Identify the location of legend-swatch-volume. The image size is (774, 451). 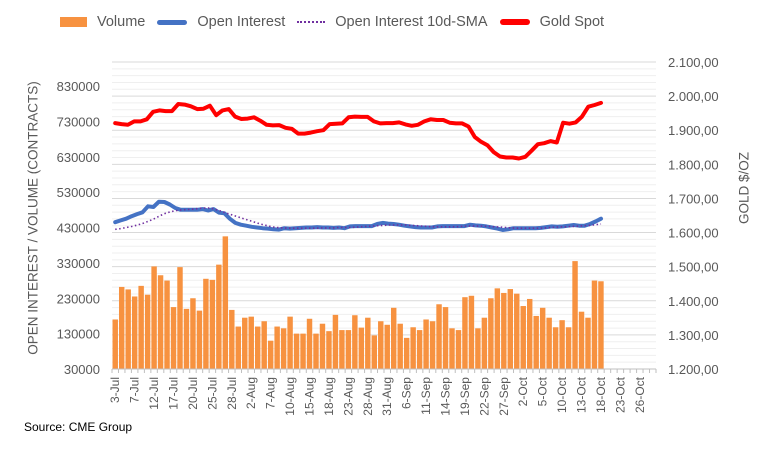
(73, 22).